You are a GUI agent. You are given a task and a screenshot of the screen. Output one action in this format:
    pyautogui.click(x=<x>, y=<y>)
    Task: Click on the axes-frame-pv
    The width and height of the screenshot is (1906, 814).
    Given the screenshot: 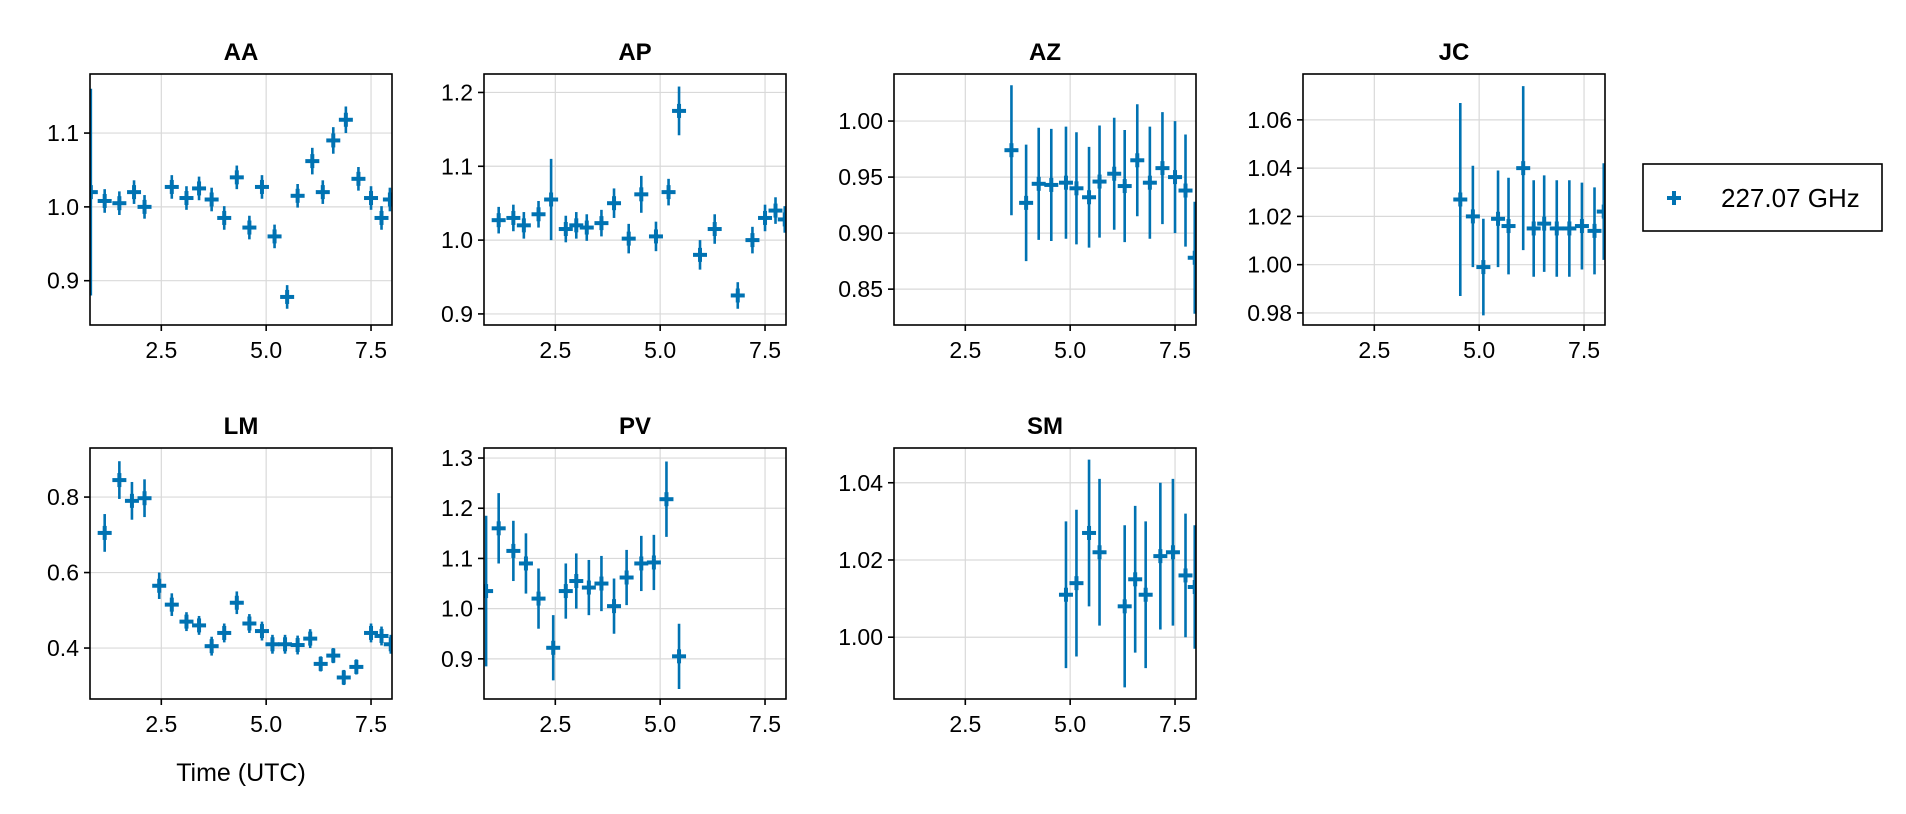 What is the action you would take?
    pyautogui.click(x=635, y=573)
    